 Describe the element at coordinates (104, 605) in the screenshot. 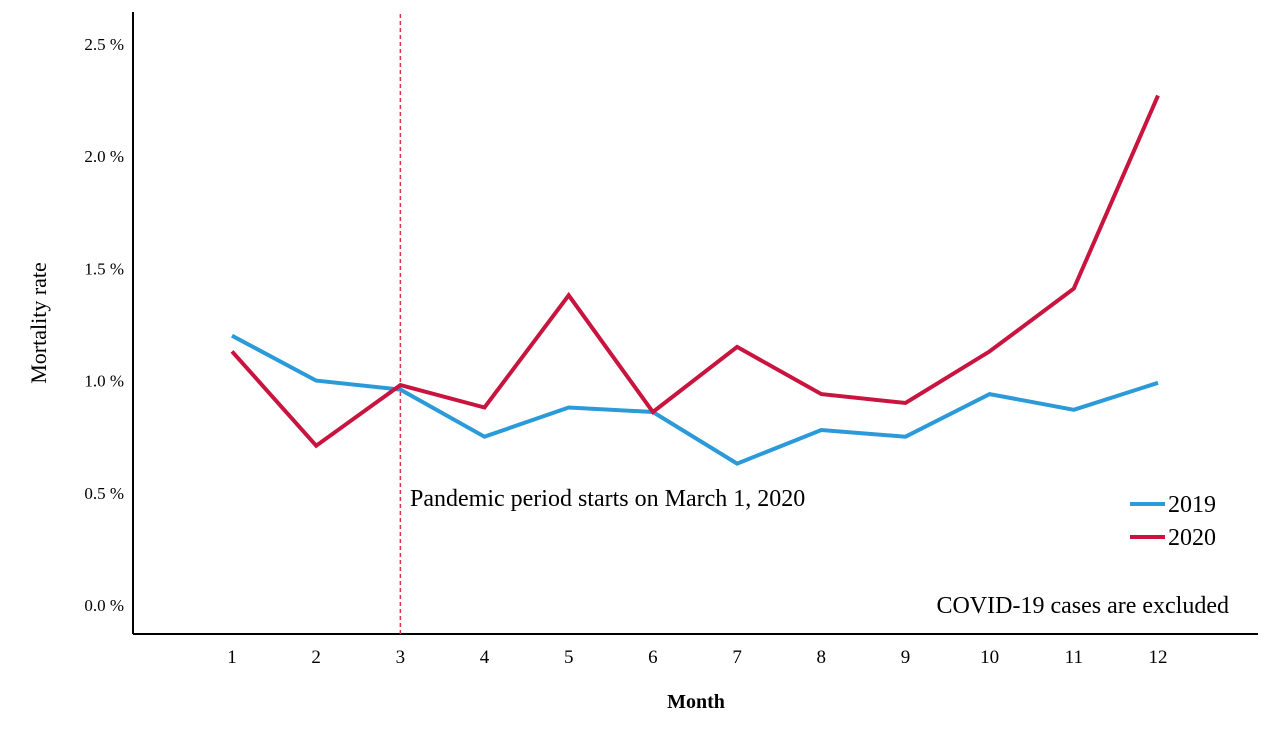

I see `y-tick-label: 0.0 %` at that location.